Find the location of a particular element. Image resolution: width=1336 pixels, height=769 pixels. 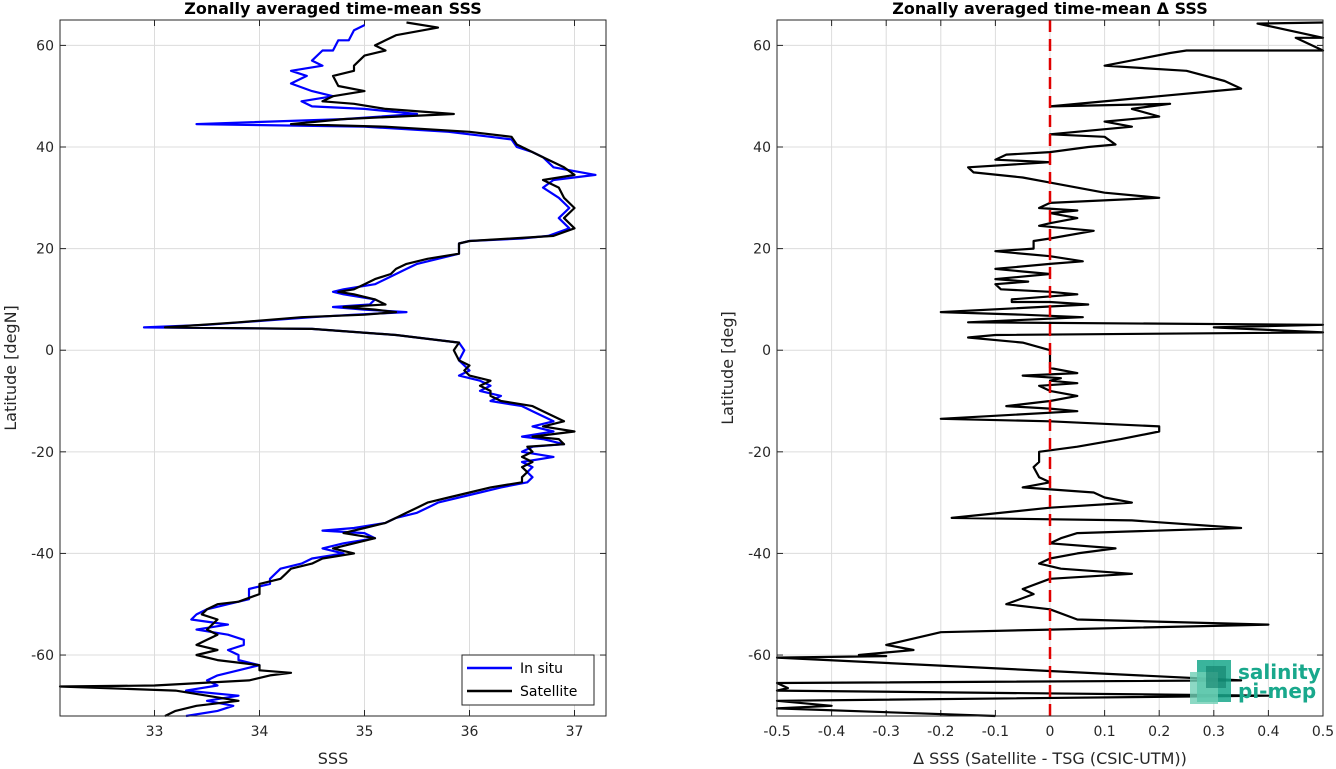

x-tick-label: 34 is located at coordinates (260, 732).